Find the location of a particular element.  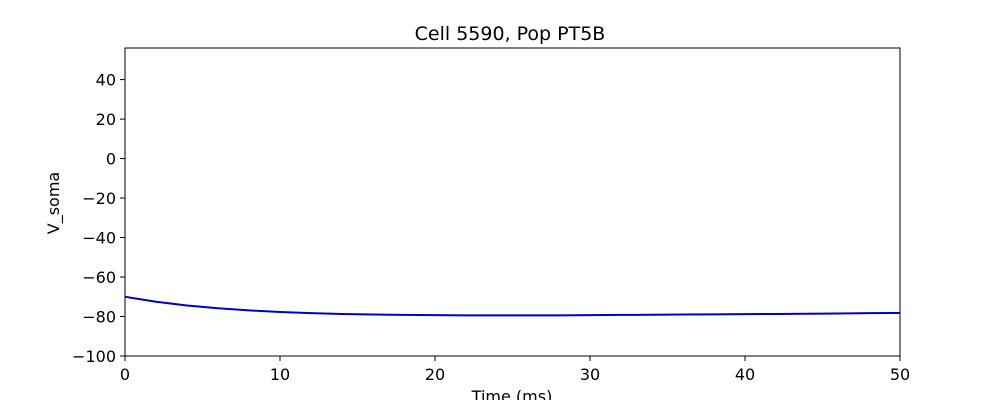

y-tick-label: −60 is located at coordinates (99, 277).